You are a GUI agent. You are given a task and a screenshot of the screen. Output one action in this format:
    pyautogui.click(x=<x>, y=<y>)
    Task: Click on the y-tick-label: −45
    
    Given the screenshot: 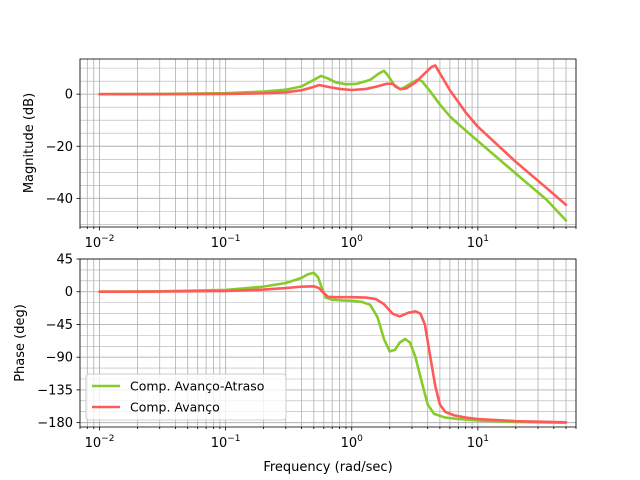 What is the action you would take?
    pyautogui.click(x=59, y=325)
    